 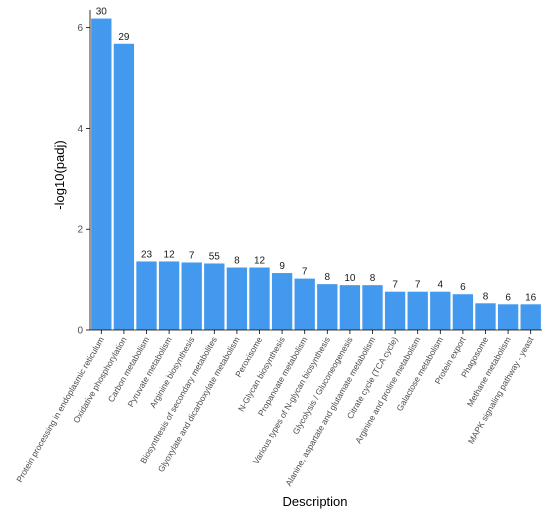 What do you see at coordinates (80, 331) in the screenshot?
I see `y-tick-label: 0` at bounding box center [80, 331].